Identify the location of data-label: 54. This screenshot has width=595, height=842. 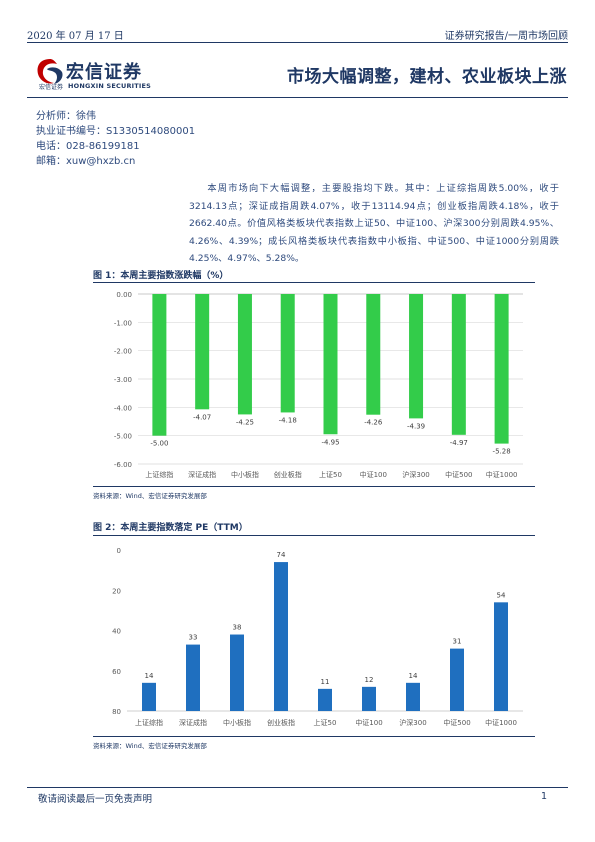
(501, 595).